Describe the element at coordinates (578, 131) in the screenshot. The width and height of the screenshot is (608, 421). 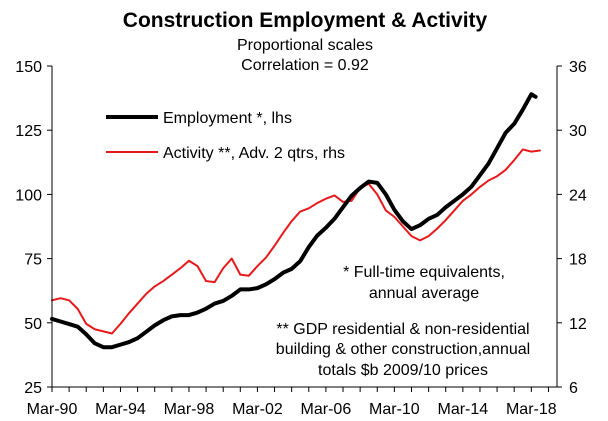
I see `right-tick-label: 30` at that location.